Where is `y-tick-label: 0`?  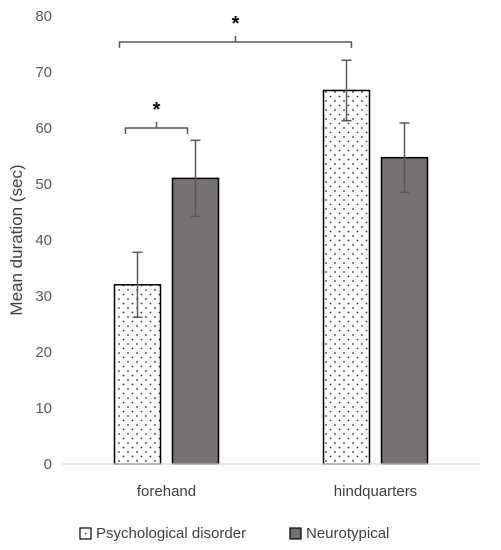
y-tick-label: 0 is located at coordinates (48, 464).